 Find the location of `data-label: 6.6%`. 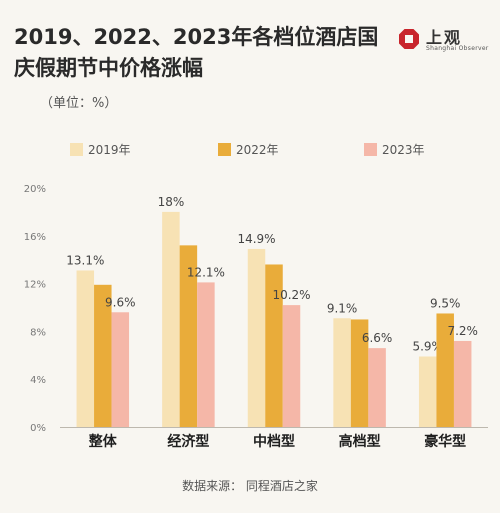

data-label: 6.6% is located at coordinates (377, 338).